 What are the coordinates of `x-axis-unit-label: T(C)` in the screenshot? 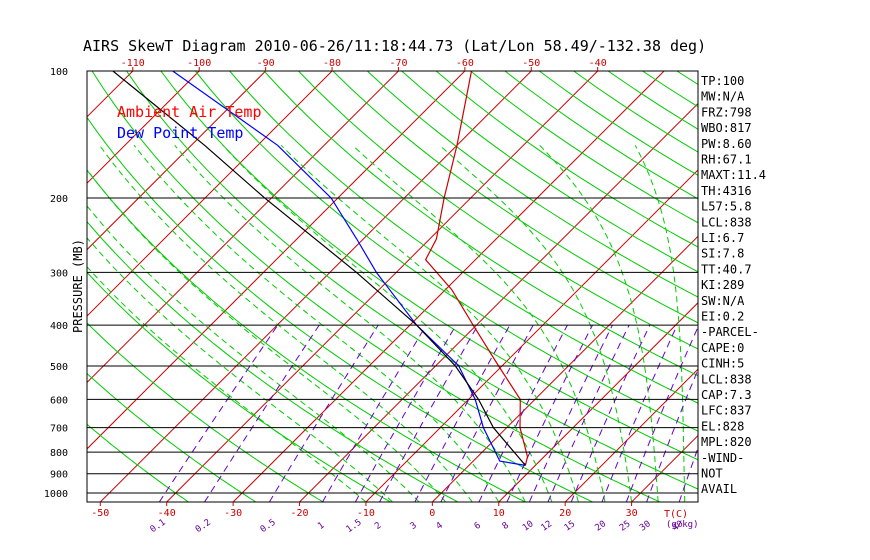 It's located at (676, 514).